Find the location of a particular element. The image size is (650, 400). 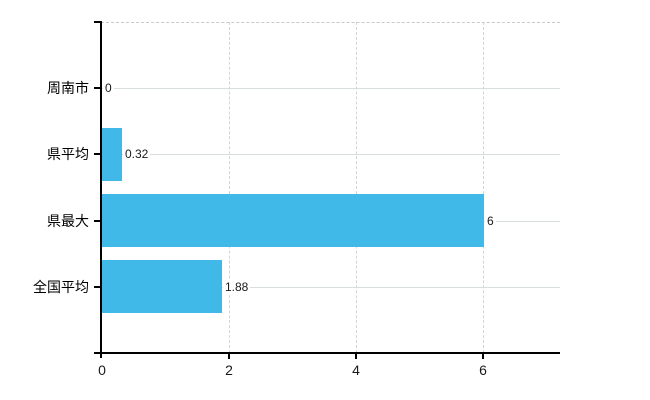

y-axis-line is located at coordinates (101, 190).